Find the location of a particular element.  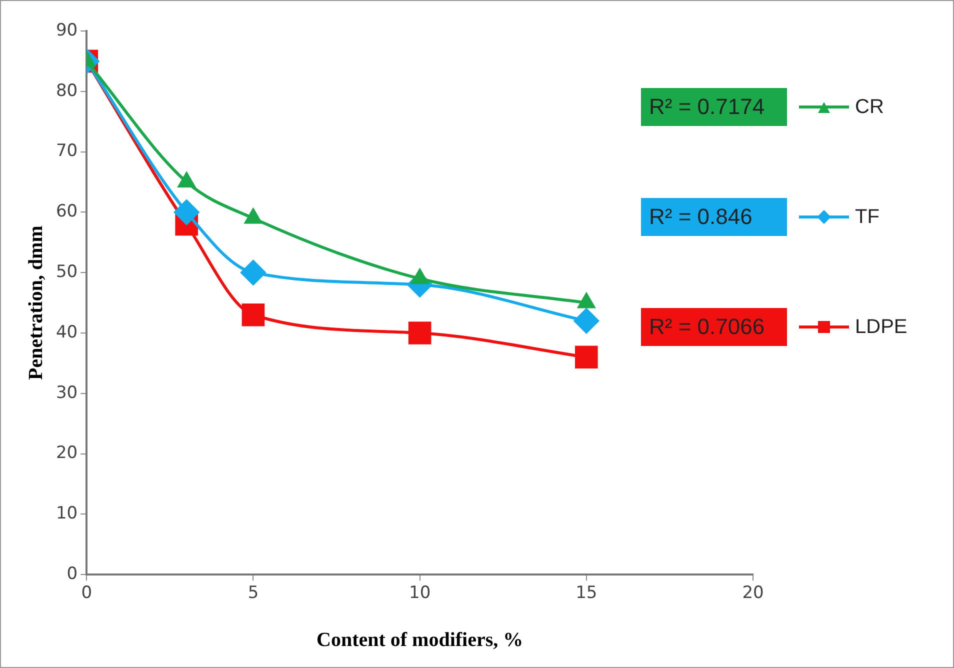

y-tick-label: 30 is located at coordinates (67, 392).